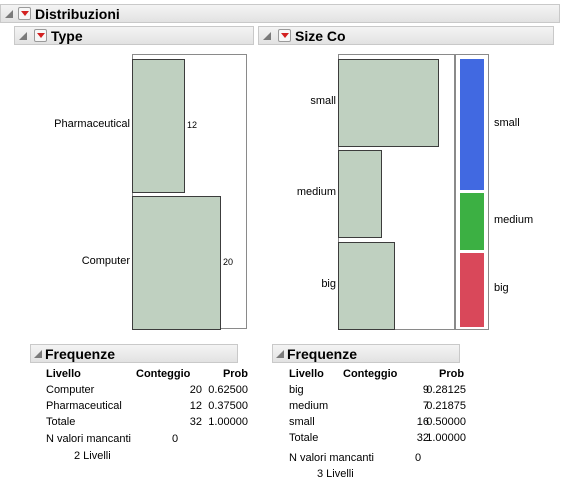 The height and width of the screenshot is (488, 562). Describe the element at coordinates (151, 456) in the screenshot. I see `levels-row: 2 Livelli` at that location.